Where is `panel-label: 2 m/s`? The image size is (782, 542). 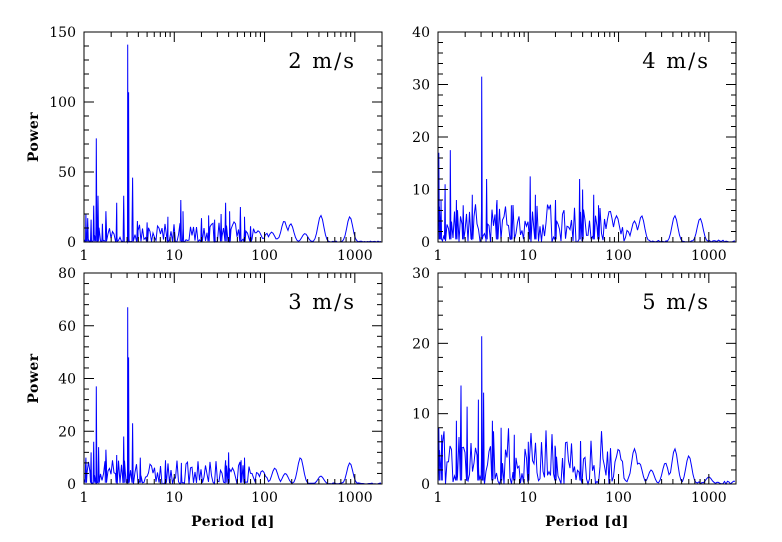 panel-label: 2 m/s is located at coordinates (322, 61).